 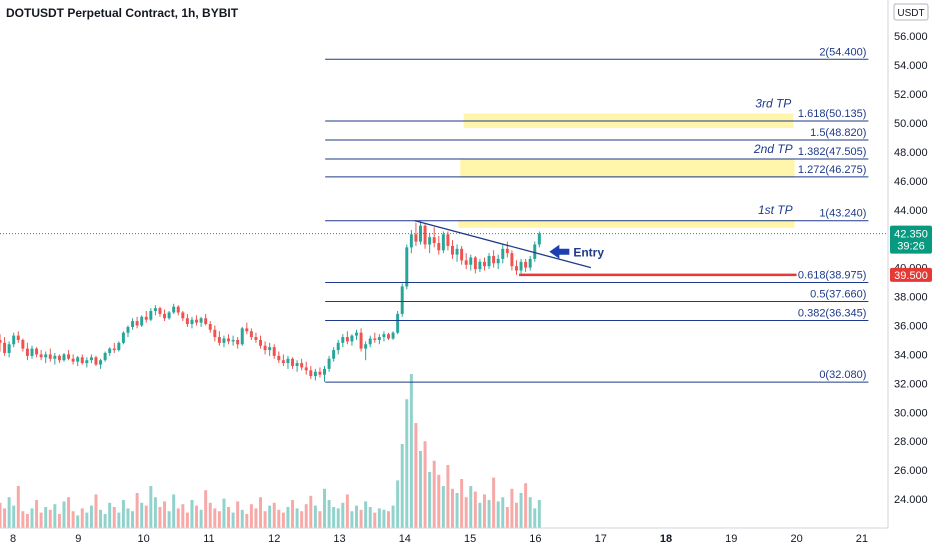 I want to click on current-price-label: 42.350, so click(x=911, y=235).